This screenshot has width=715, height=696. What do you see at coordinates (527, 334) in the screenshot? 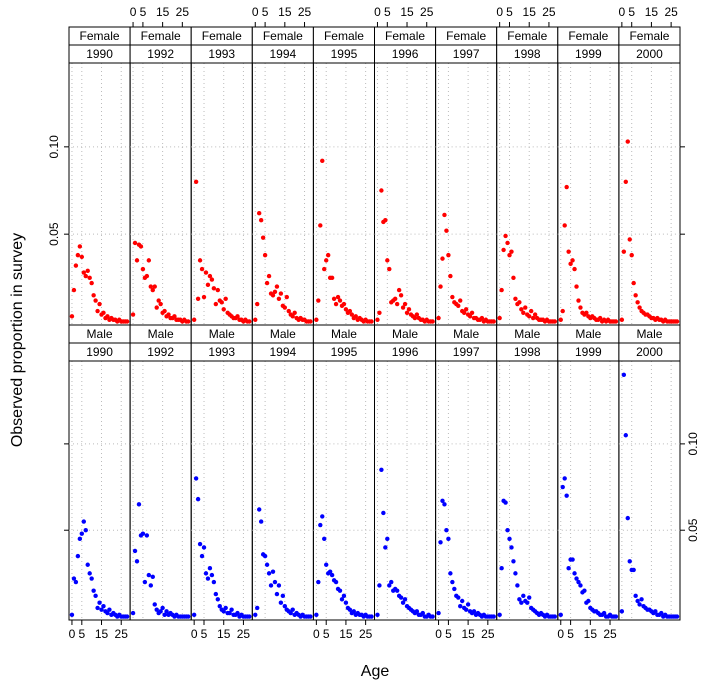
I see `strip-label: Male` at bounding box center [527, 334].